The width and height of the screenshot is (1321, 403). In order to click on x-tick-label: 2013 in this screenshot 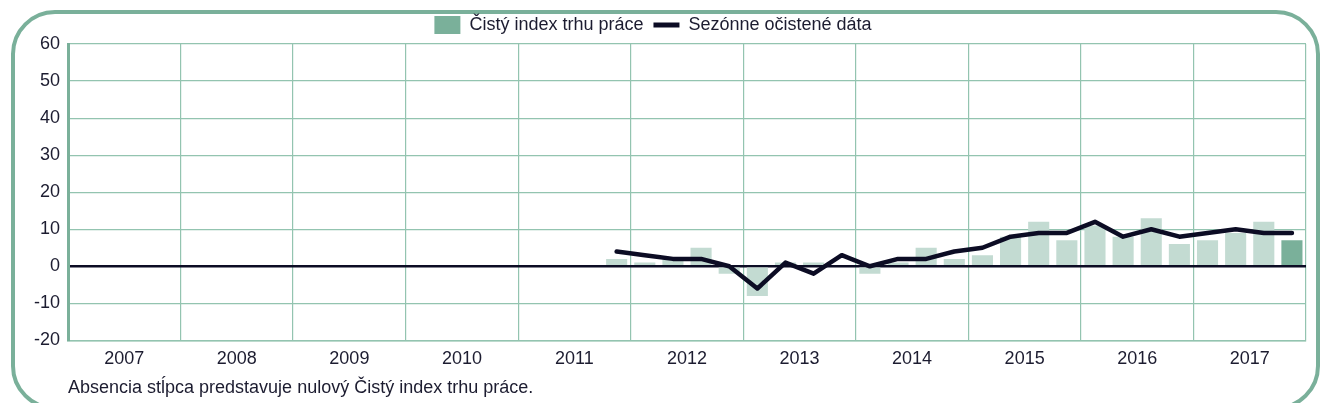, I will do `click(799, 358)`.